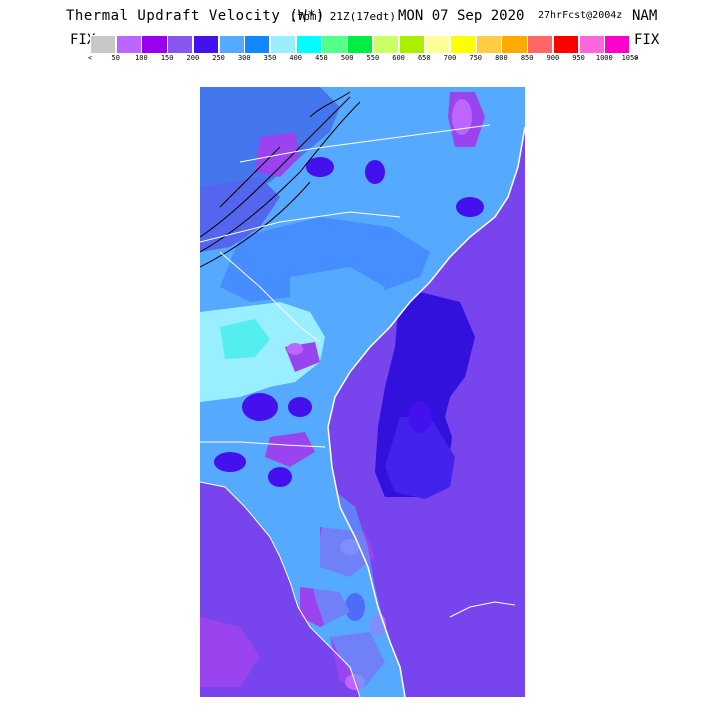  What do you see at coordinates (296, 58) in the screenshot?
I see `scale-tick-label: 400` at bounding box center [296, 58].